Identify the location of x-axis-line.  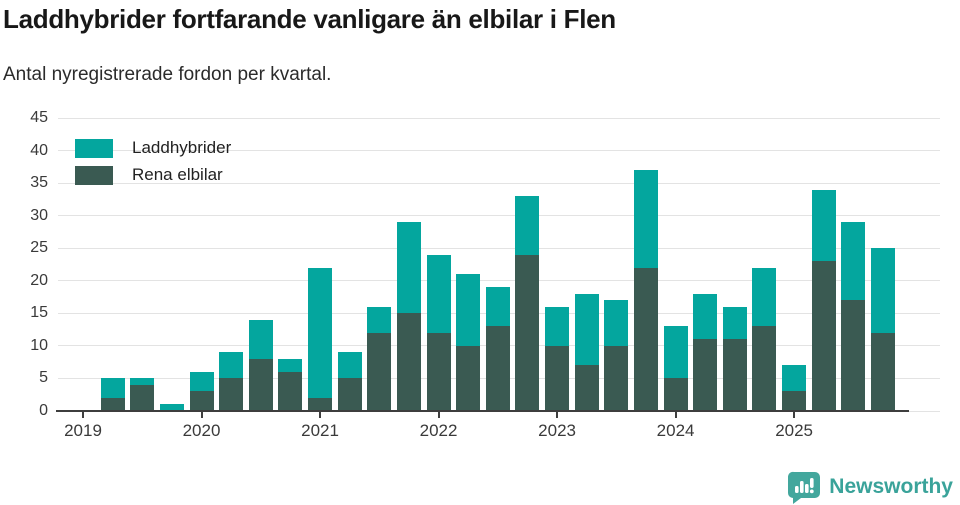
(482, 411).